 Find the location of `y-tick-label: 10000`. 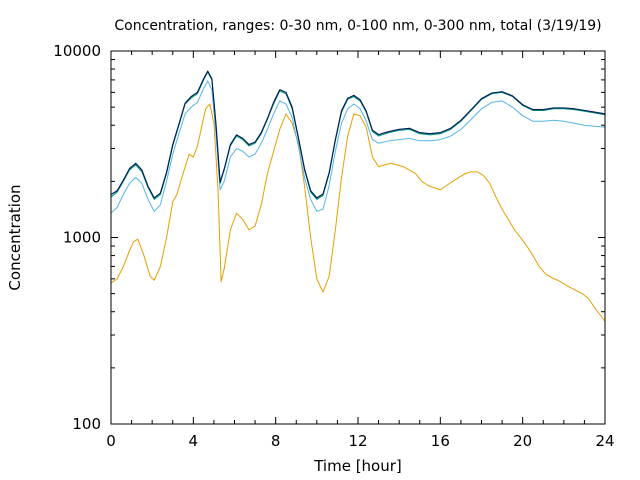

y-tick-label: 10000 is located at coordinates (77, 51).